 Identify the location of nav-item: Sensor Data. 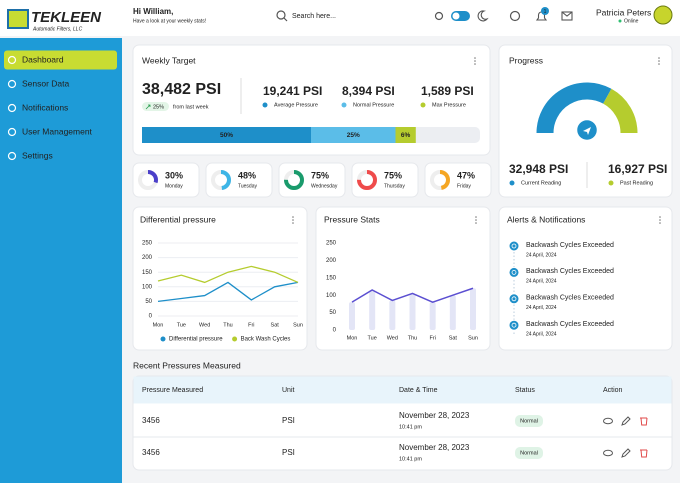
(46, 83).